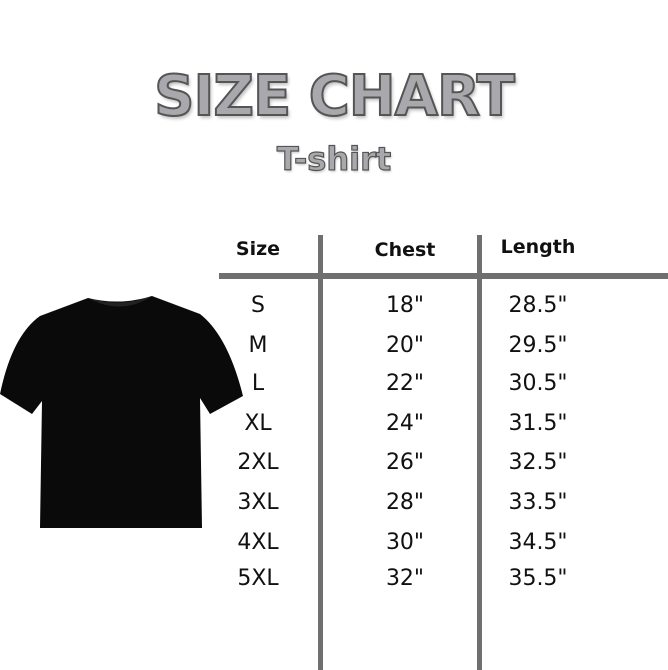  Describe the element at coordinates (334, 158) in the screenshot. I see `page-subtitle: T-shirt` at that location.